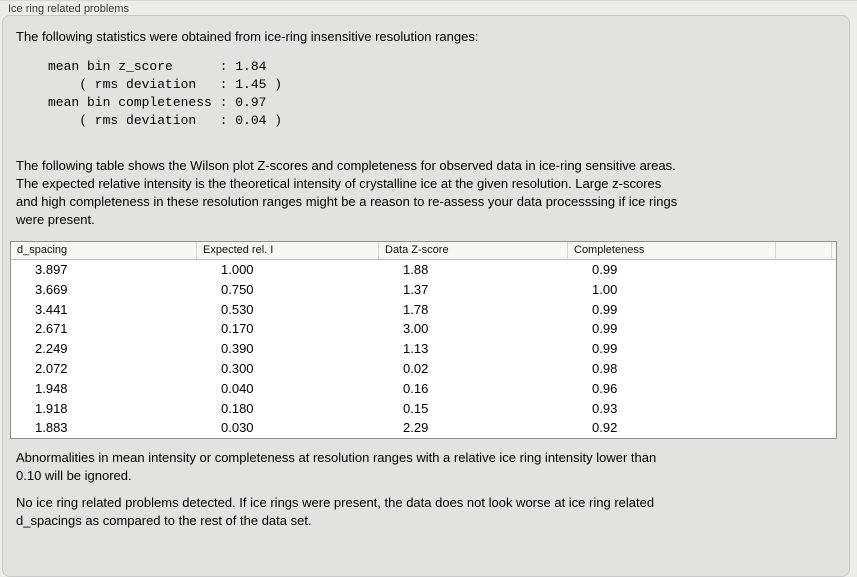 The height and width of the screenshot is (577, 857). I want to click on table-cell: 0.170, so click(237, 329).